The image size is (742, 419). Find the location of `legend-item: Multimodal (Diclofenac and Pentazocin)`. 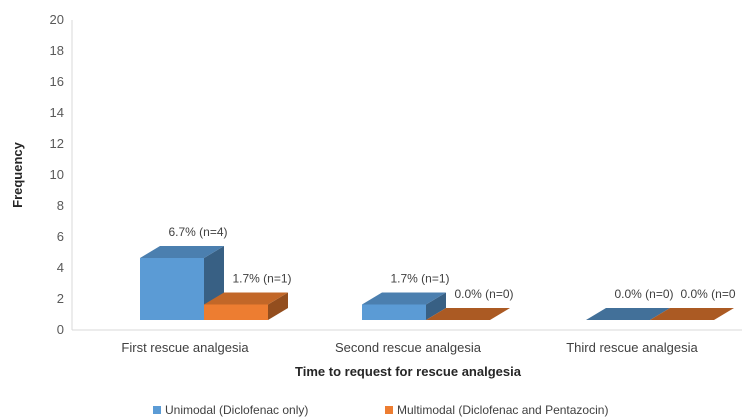

legend-item: Multimodal (Diclofenac and Pentazocin) is located at coordinates (496, 410).